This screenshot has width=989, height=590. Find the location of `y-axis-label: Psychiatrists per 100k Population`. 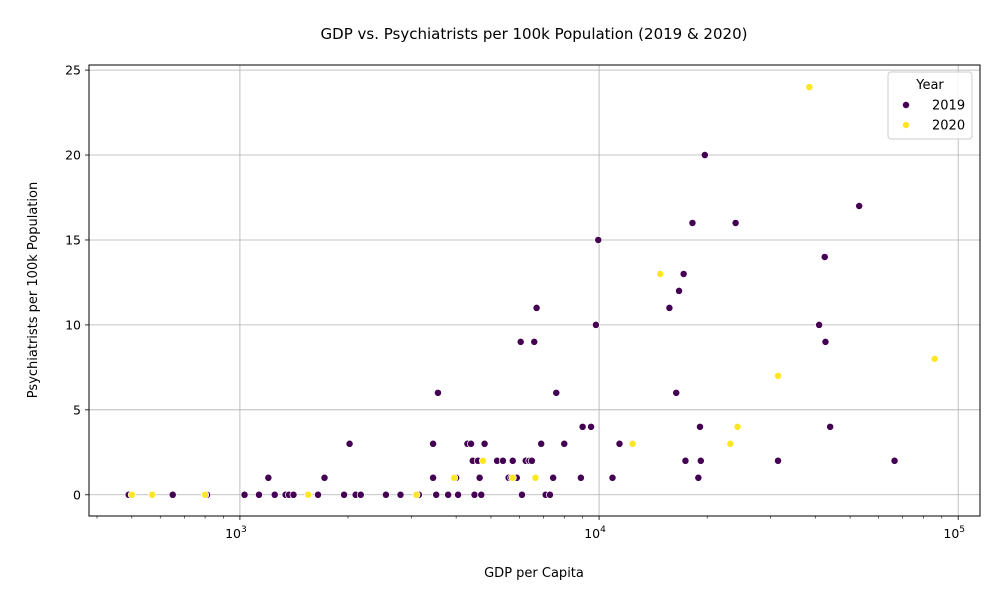

y-axis-label: Psychiatrists per 100k Population is located at coordinates (33, 290).